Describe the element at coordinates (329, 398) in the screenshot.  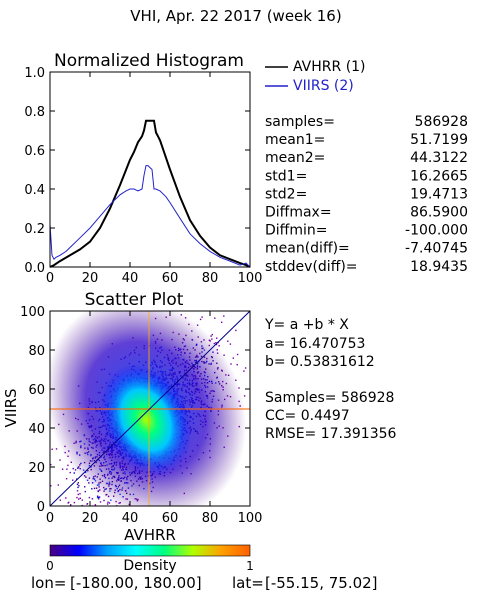
I see `regression-samples: Samples= 586928` at that location.